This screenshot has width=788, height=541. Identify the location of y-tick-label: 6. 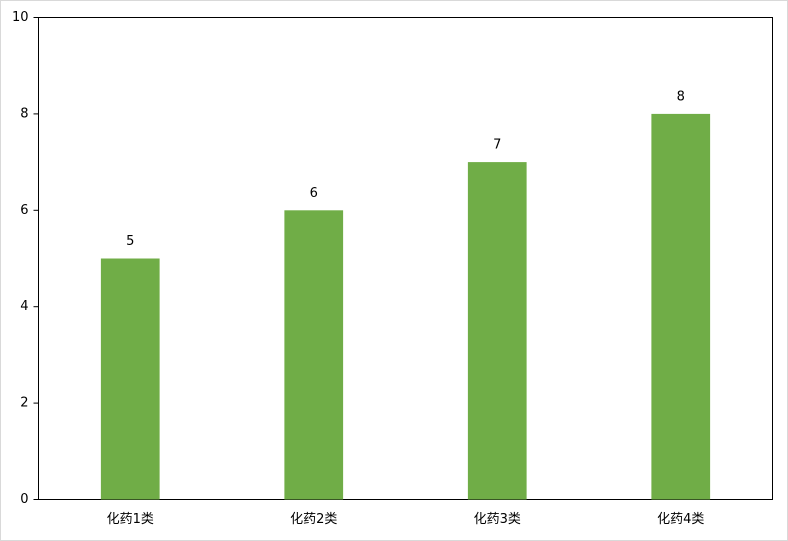
(24, 210).